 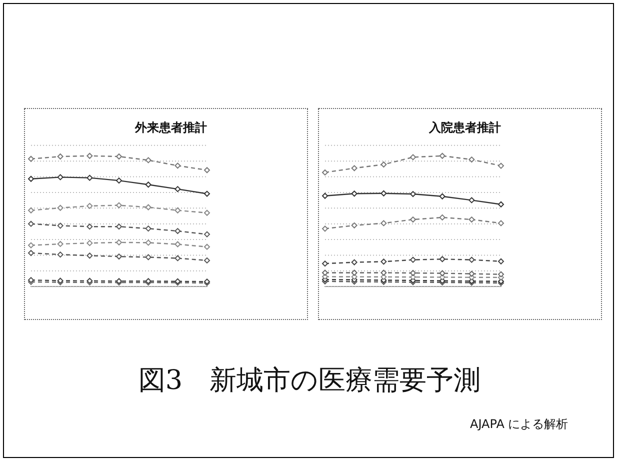 What do you see at coordinates (309, 381) in the screenshot?
I see `text: 図3 新城市の医療需要予測` at bounding box center [309, 381].